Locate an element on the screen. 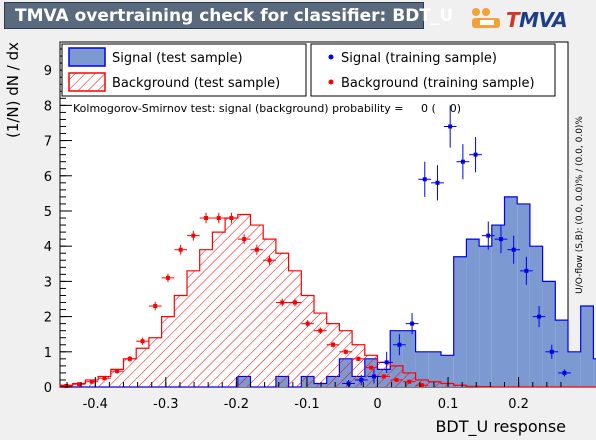  x-tick-label: -0.1 is located at coordinates (306, 404).